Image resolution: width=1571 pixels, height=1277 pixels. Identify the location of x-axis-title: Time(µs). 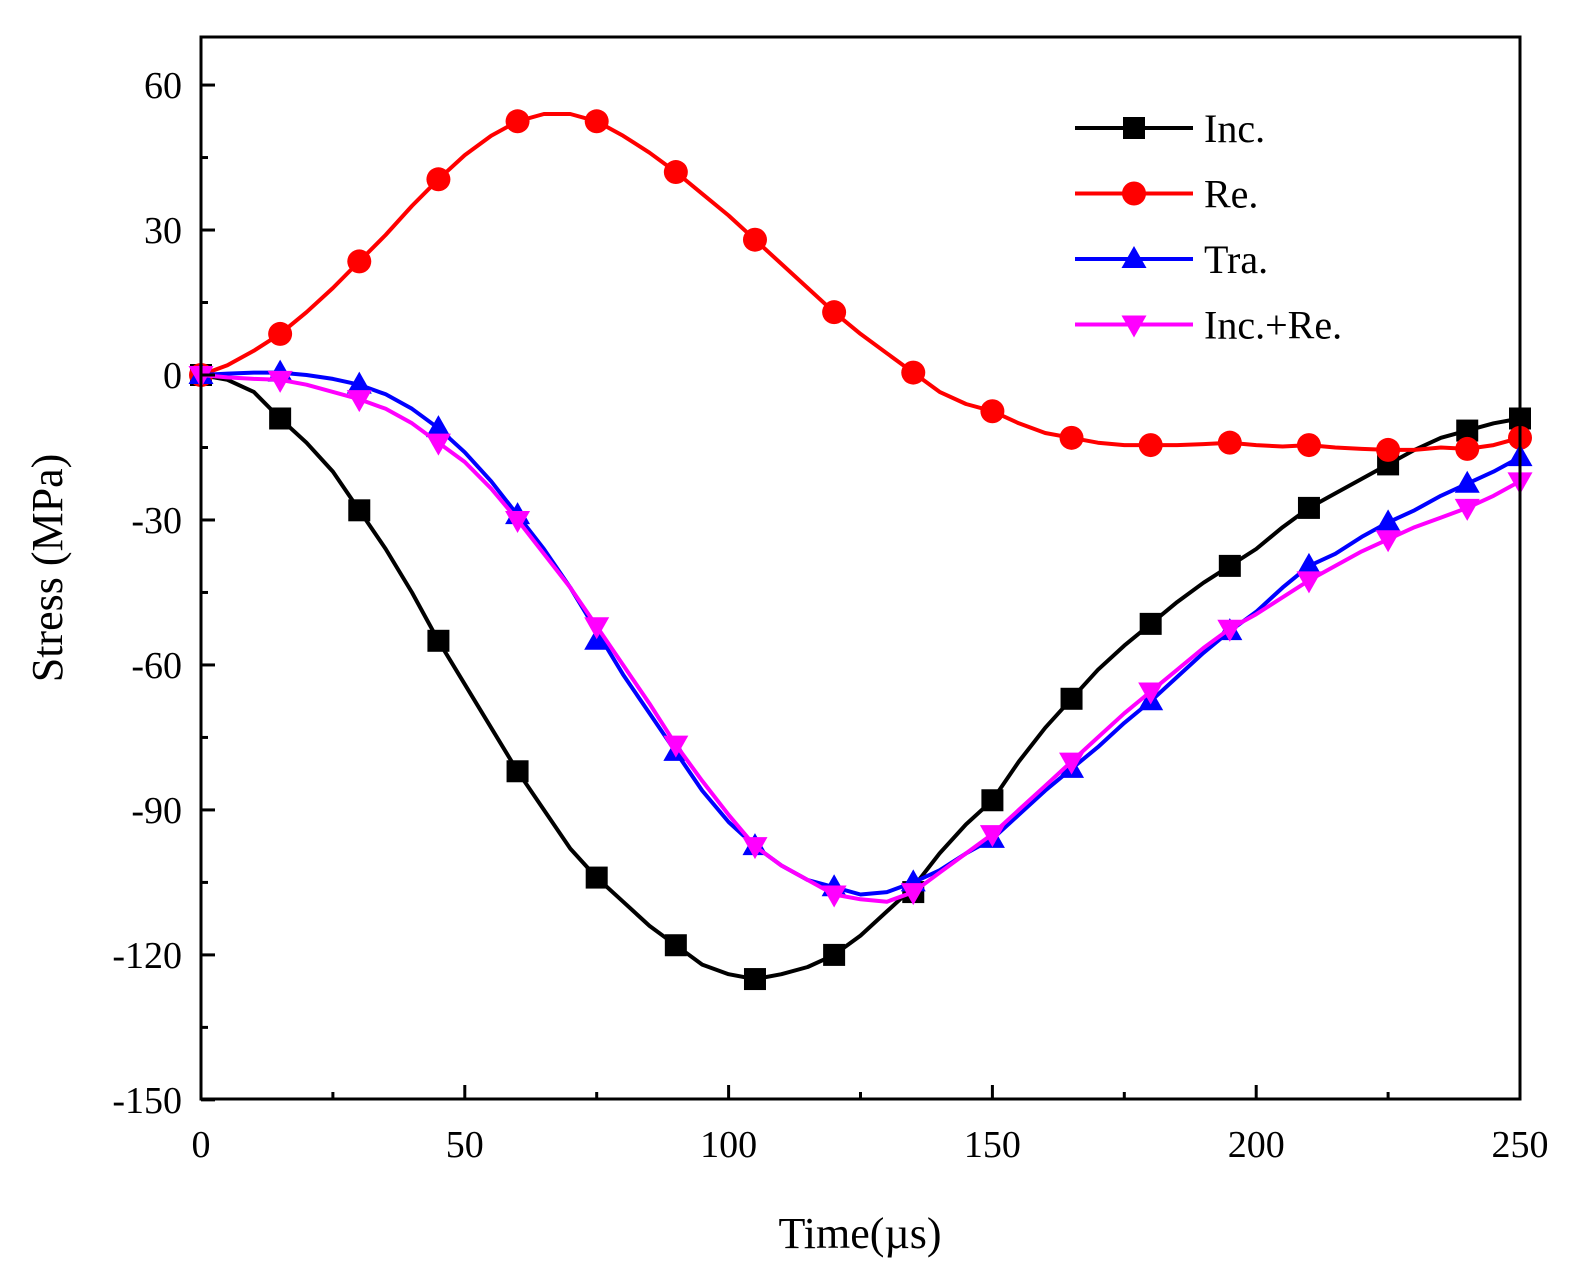
(859, 1233).